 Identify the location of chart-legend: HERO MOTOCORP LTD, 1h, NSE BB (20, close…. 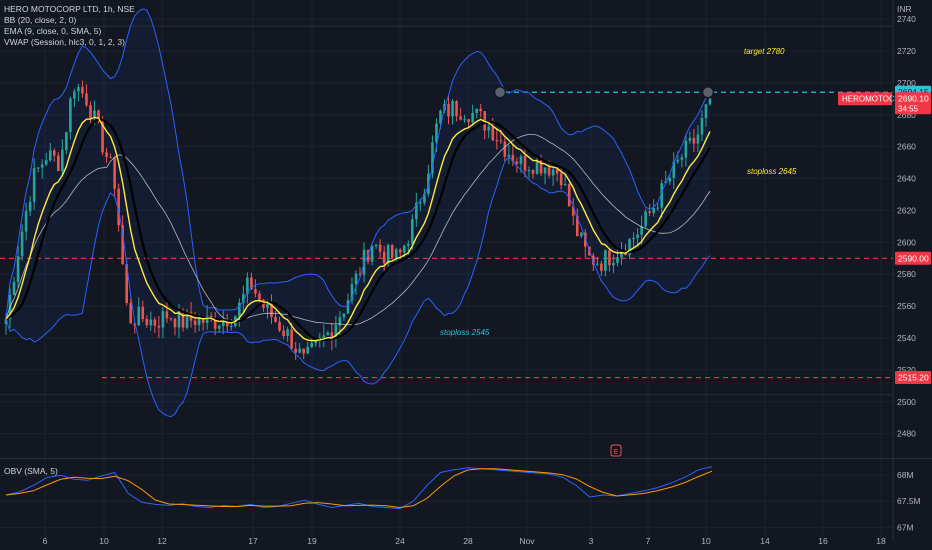
(69, 26).